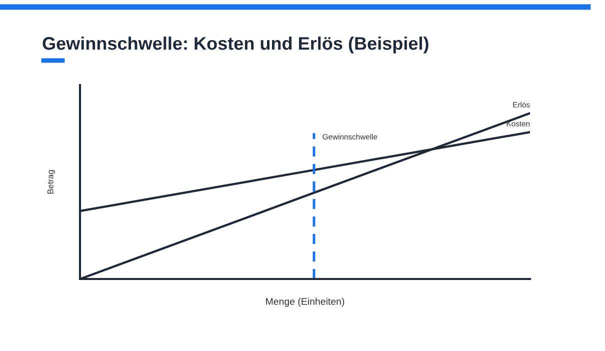 This screenshot has width=605, height=351. What do you see at coordinates (305, 302) in the screenshot?
I see `x-axis-title: Menge (Einheiten)` at bounding box center [305, 302].